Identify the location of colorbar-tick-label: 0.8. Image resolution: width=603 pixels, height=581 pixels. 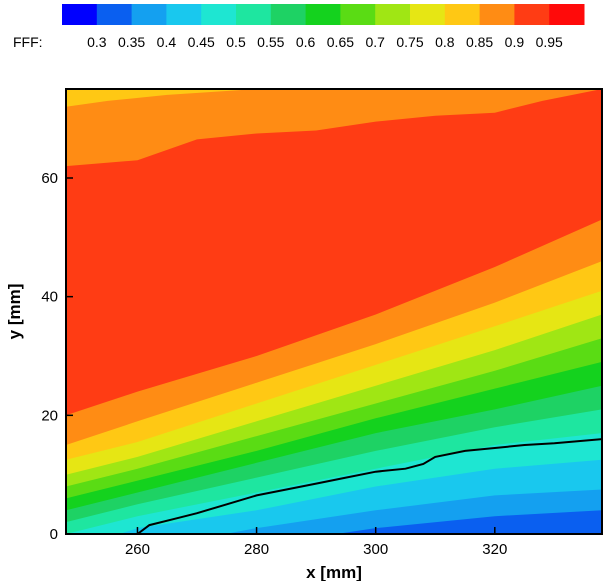
(445, 42).